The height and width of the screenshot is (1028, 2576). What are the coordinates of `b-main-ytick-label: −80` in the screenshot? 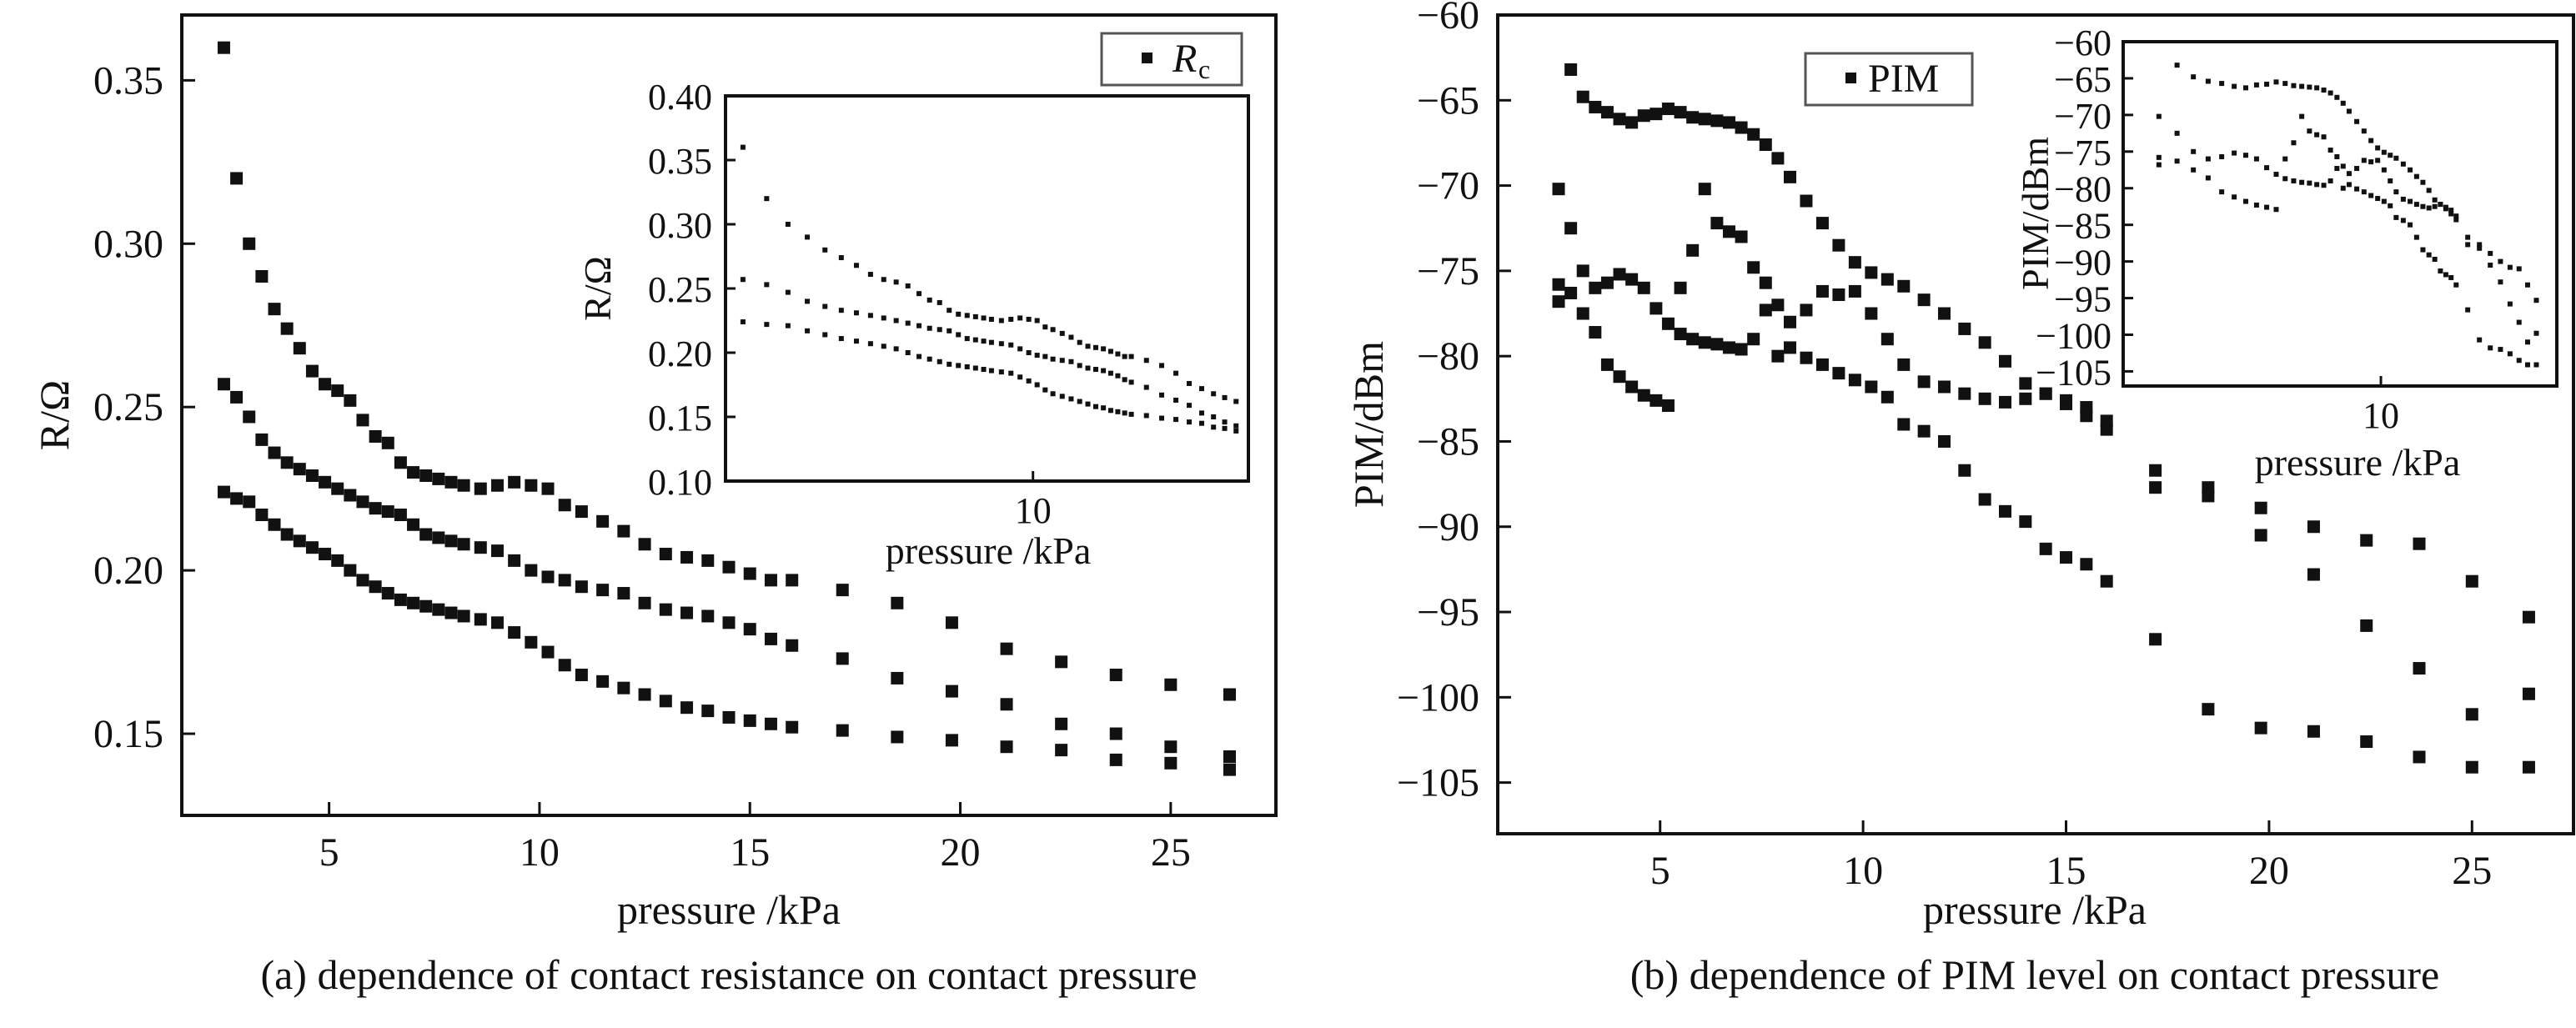 It's located at (1448, 356).